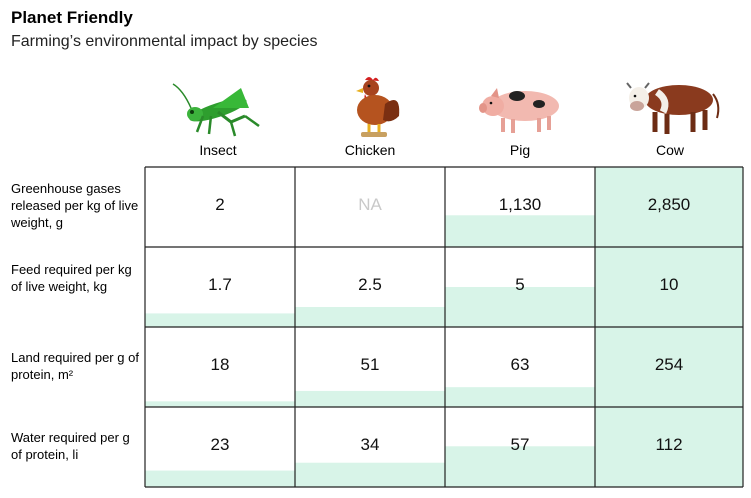 The image size is (751, 498). Describe the element at coordinates (219, 204) in the screenshot. I see `cell-value-label: 2` at that location.